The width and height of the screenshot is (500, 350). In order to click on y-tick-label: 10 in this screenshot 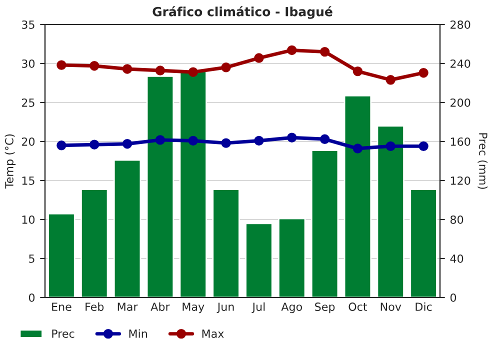, I will do `click(28, 219)`.